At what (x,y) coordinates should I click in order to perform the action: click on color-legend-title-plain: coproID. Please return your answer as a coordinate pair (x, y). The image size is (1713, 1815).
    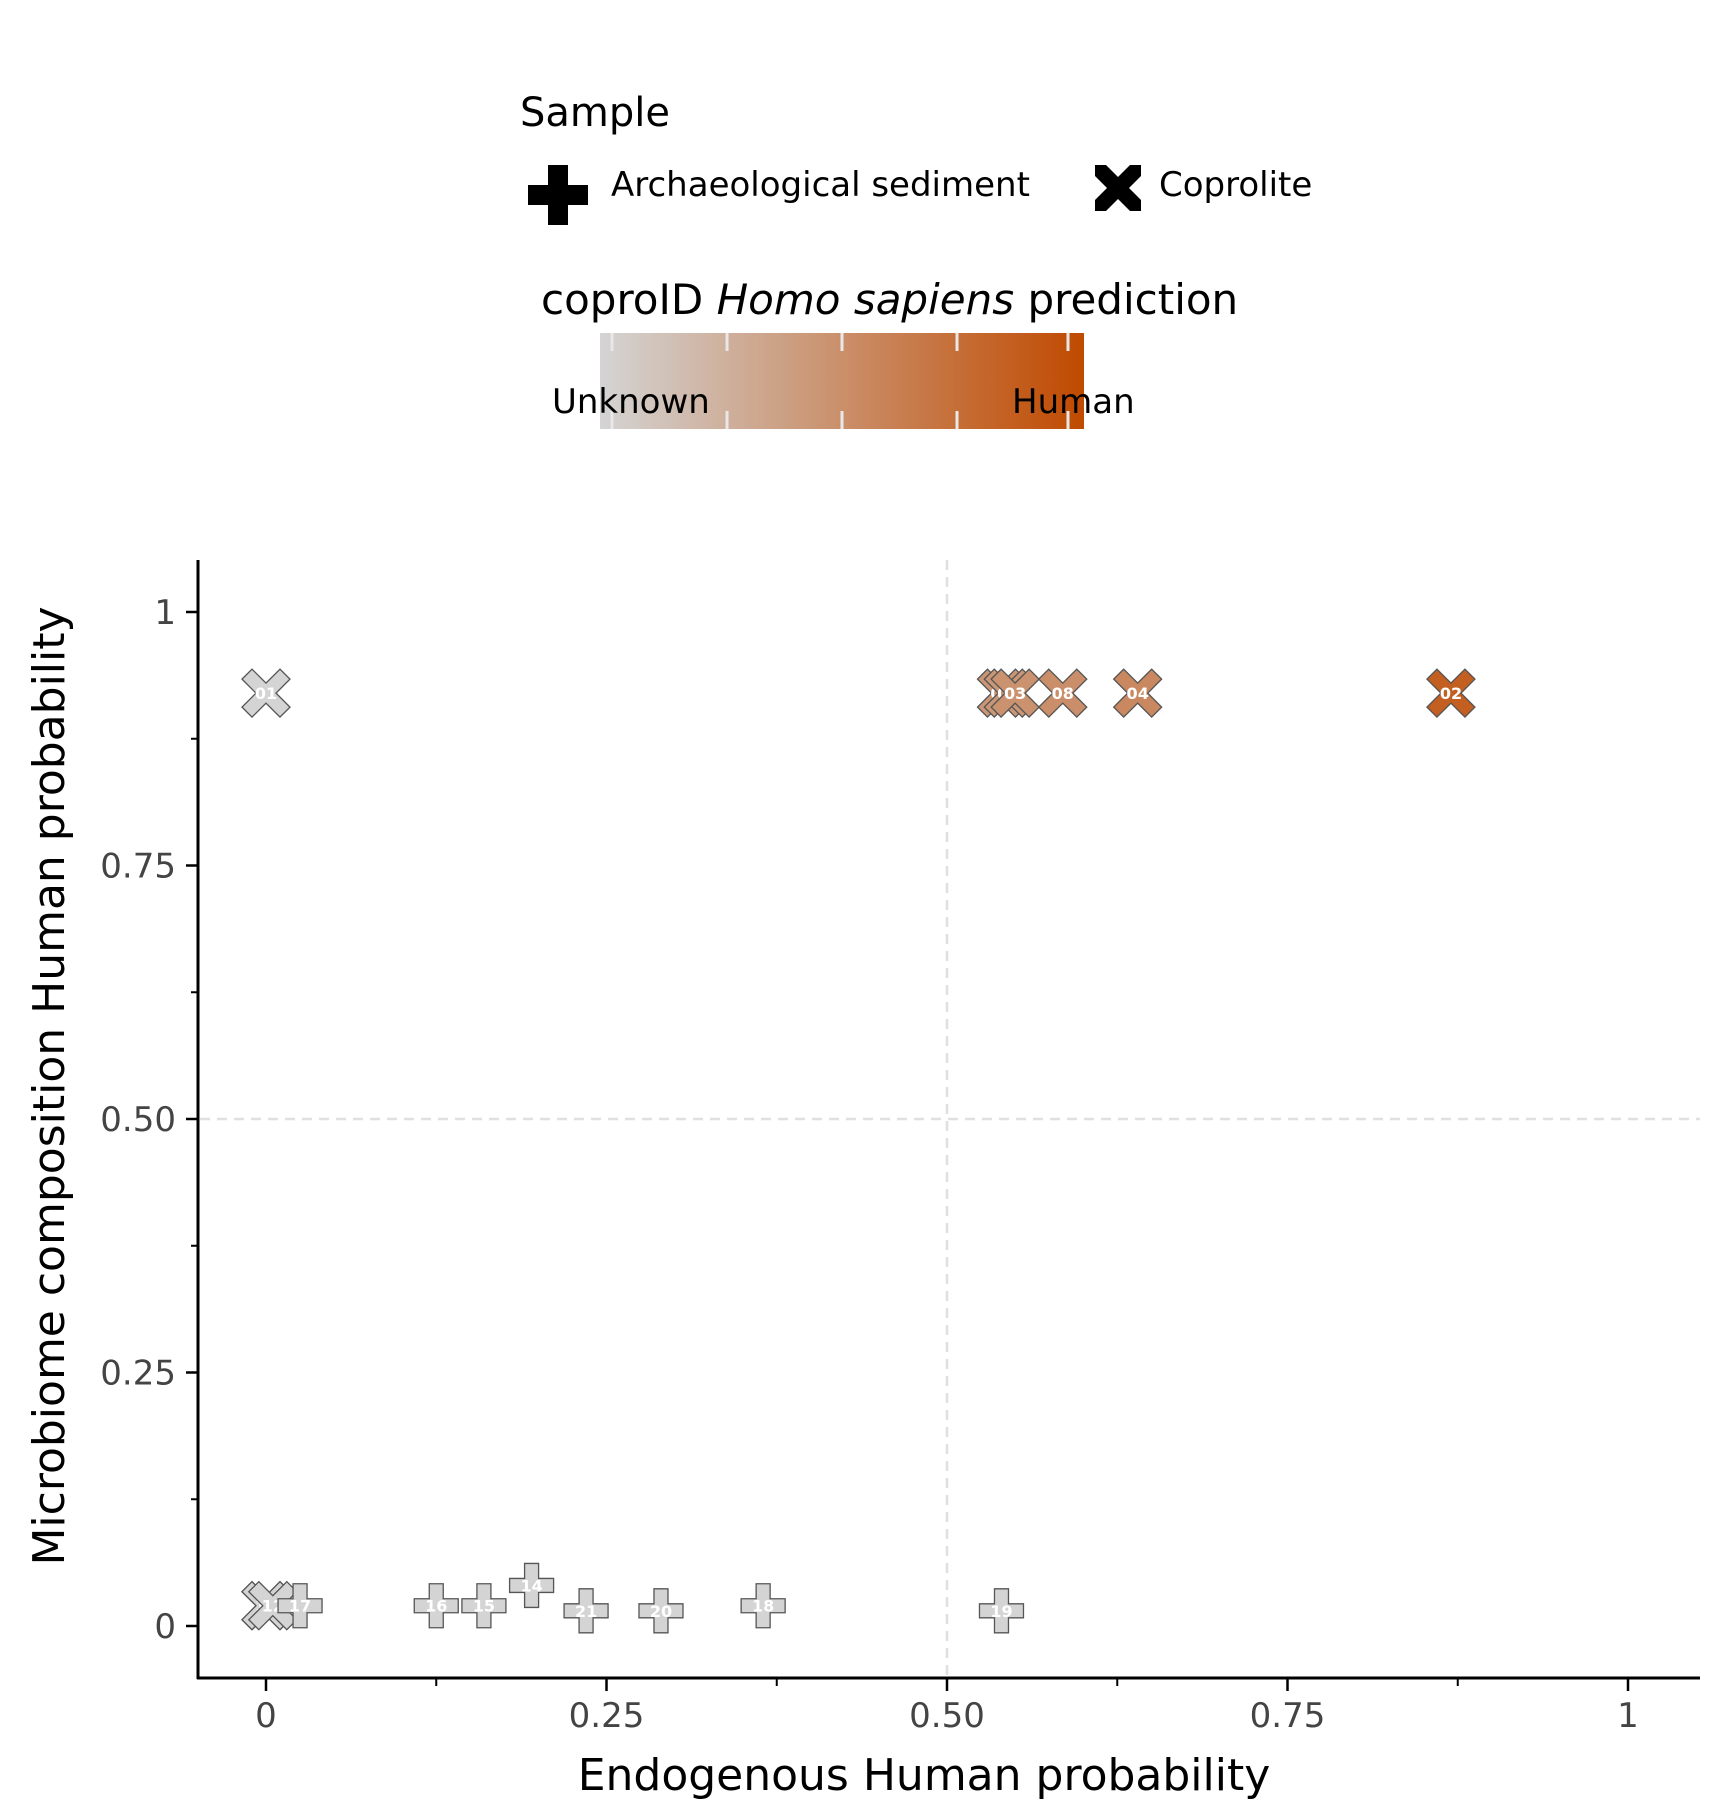
    Looking at the image, I should click on (629, 299).